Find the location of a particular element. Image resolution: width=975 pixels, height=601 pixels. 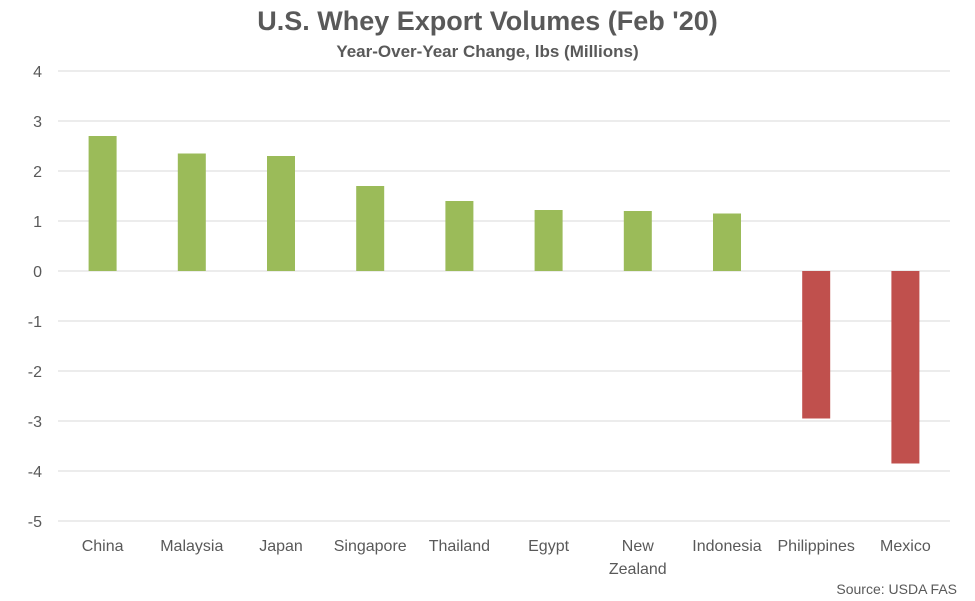

x-tick-label: Singapore is located at coordinates (370, 546).